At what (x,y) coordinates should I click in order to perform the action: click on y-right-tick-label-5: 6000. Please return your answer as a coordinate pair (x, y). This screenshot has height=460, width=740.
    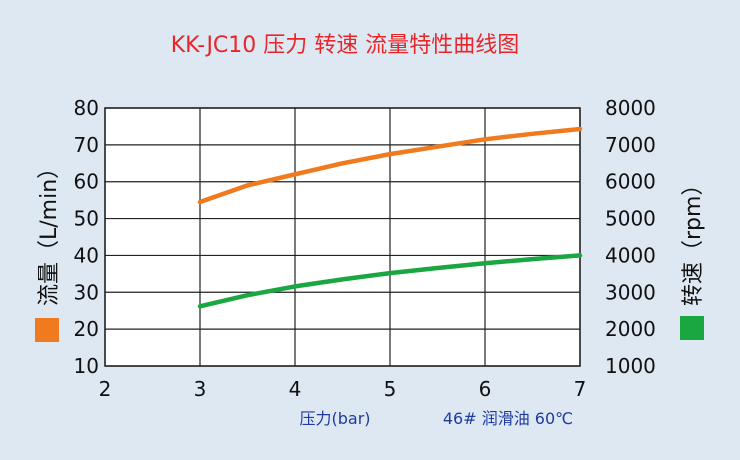
    Looking at the image, I should click on (630, 182).